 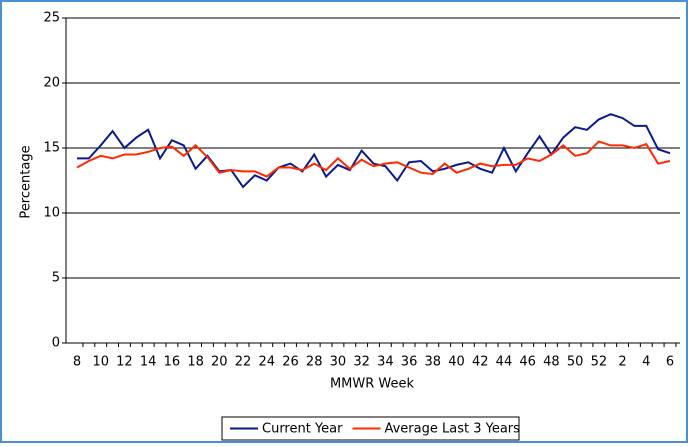 What do you see at coordinates (56, 278) in the screenshot?
I see `y-tick-label: 5` at bounding box center [56, 278].